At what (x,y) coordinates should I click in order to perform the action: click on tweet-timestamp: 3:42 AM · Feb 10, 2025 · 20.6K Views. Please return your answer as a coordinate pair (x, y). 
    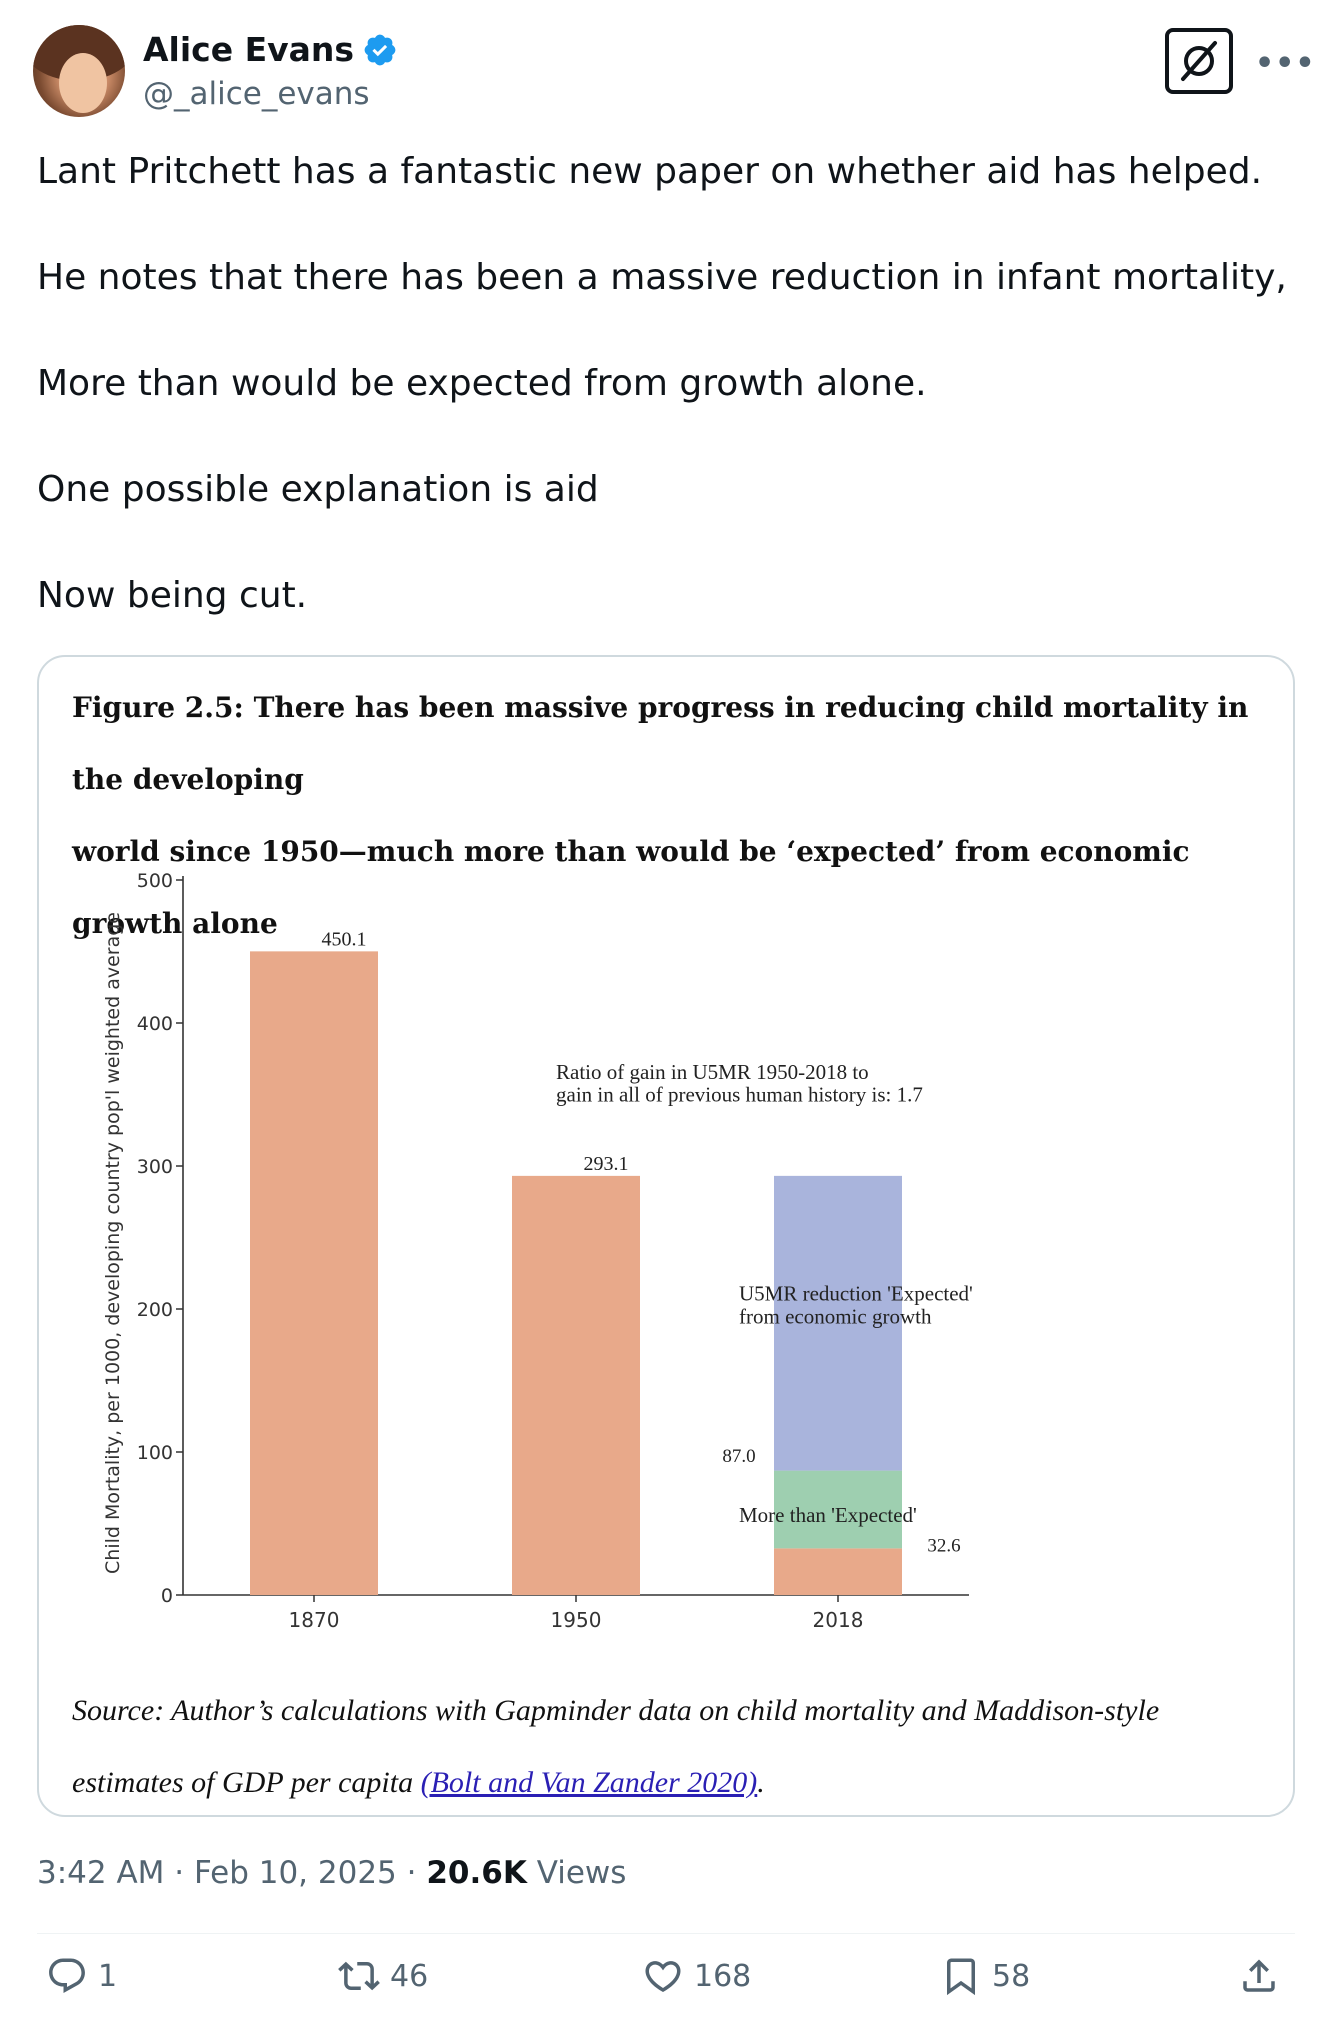
    Looking at the image, I should click on (331, 1873).